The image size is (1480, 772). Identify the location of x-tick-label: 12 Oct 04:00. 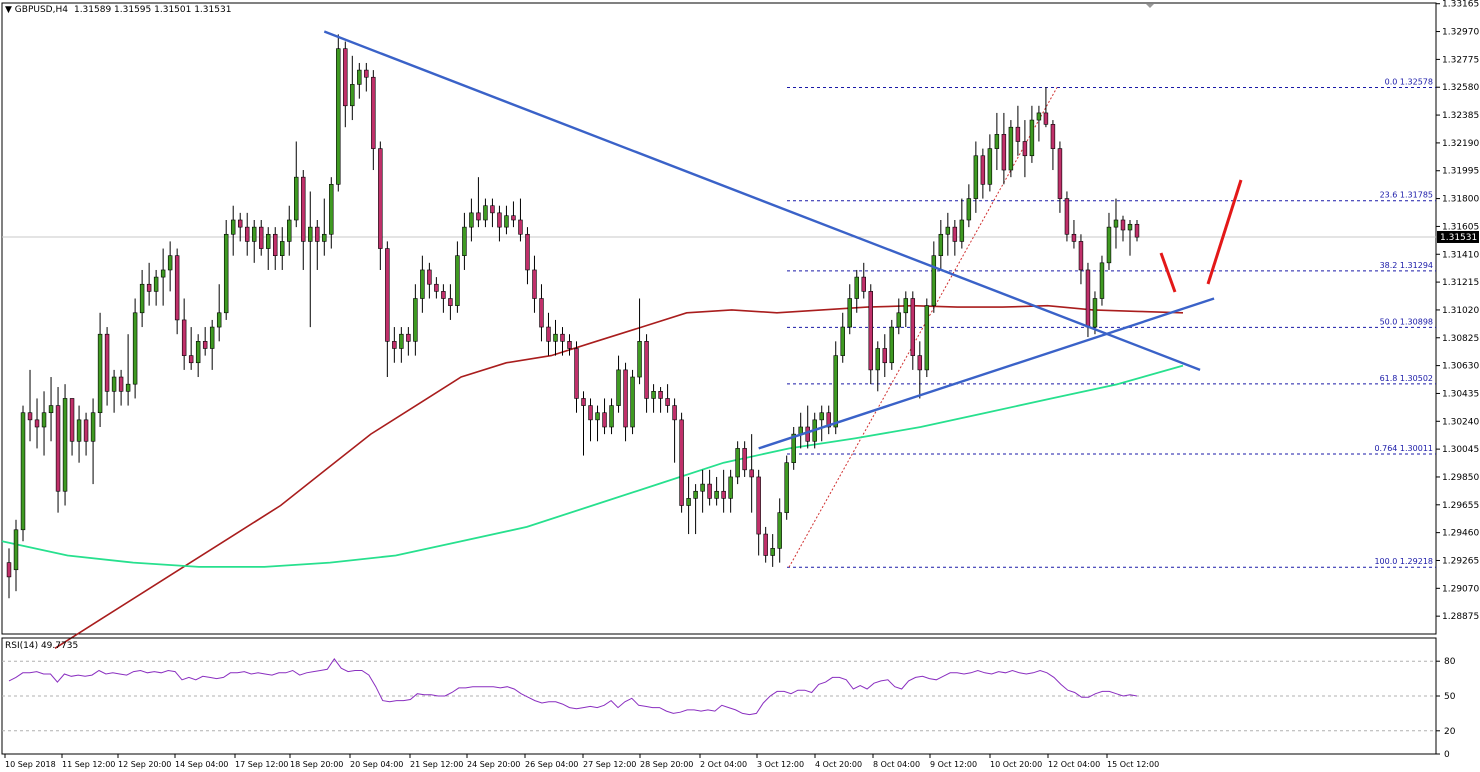
(1074, 764).